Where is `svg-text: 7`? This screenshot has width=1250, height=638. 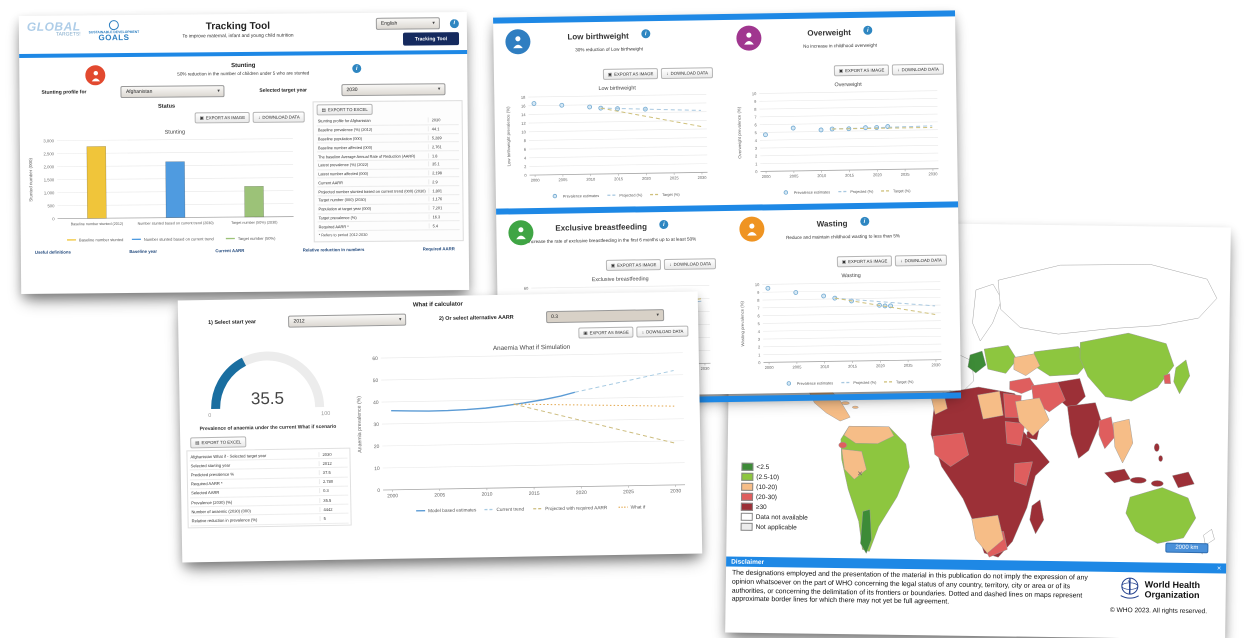
svg-text: 7 is located at coordinates (758, 307).